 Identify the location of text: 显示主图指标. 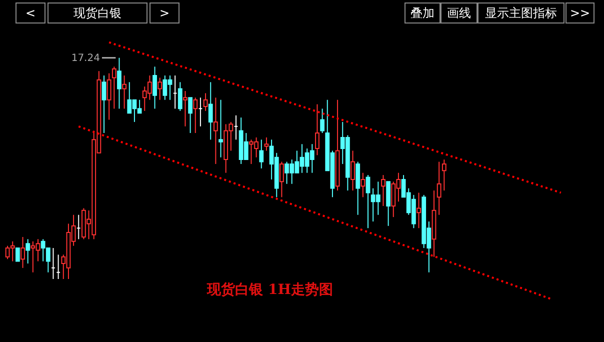
(521, 13).